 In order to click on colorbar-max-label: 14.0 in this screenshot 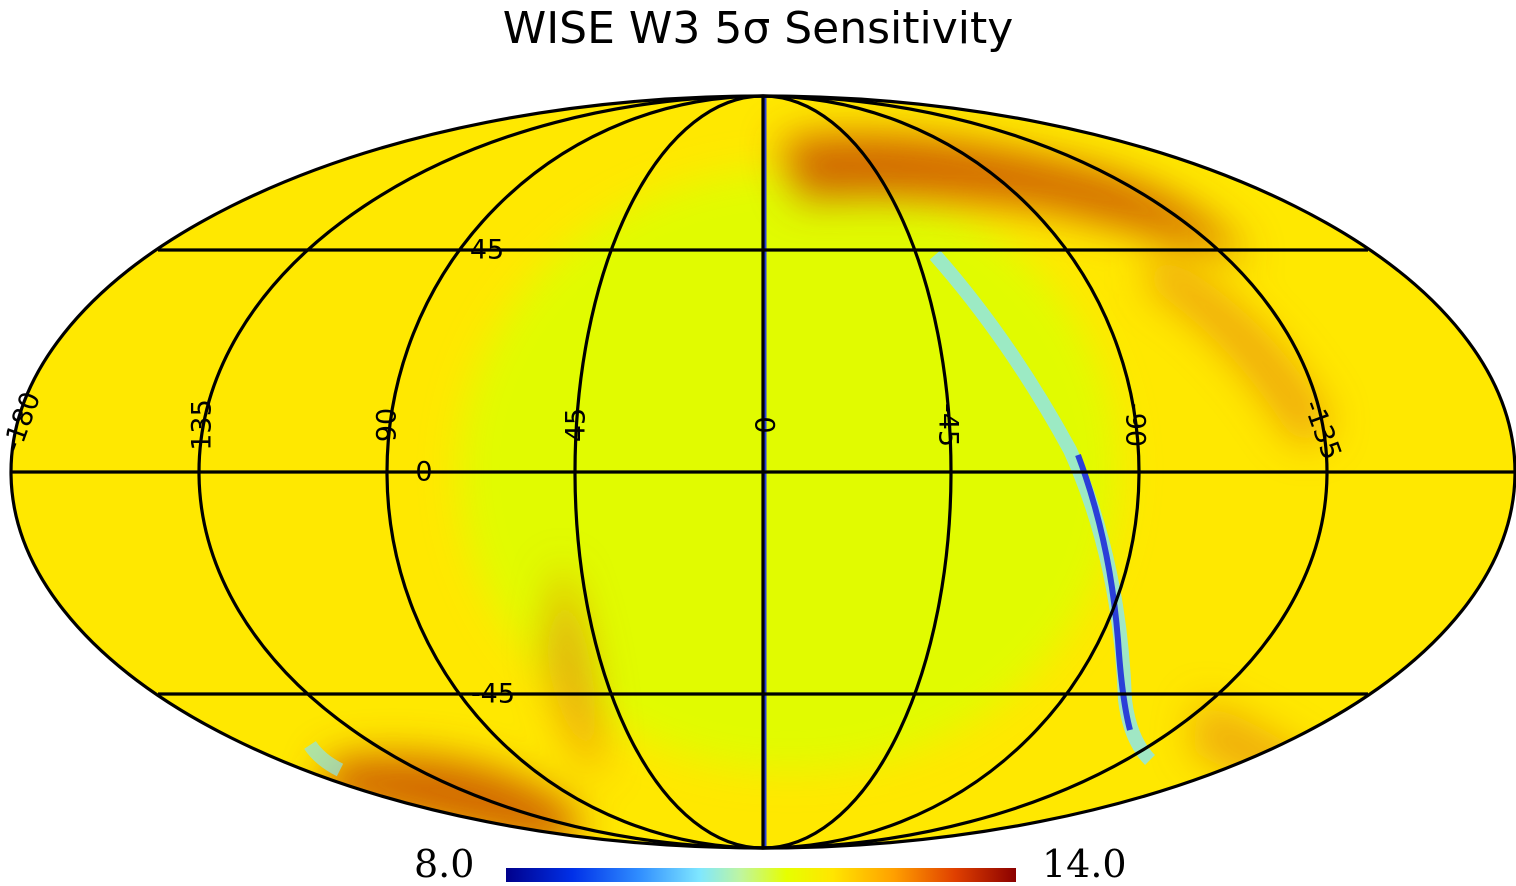, I will do `click(1084, 864)`.